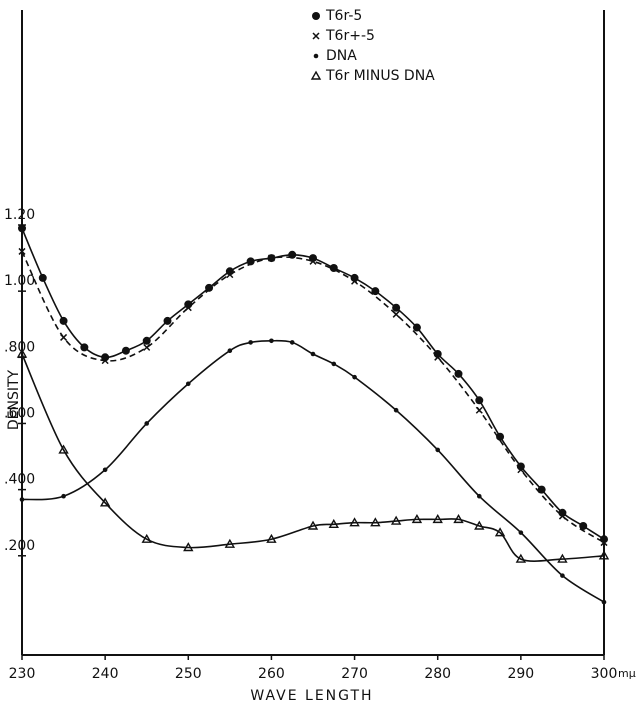  I want to click on legend-label: T6r+-5, so click(350, 36).